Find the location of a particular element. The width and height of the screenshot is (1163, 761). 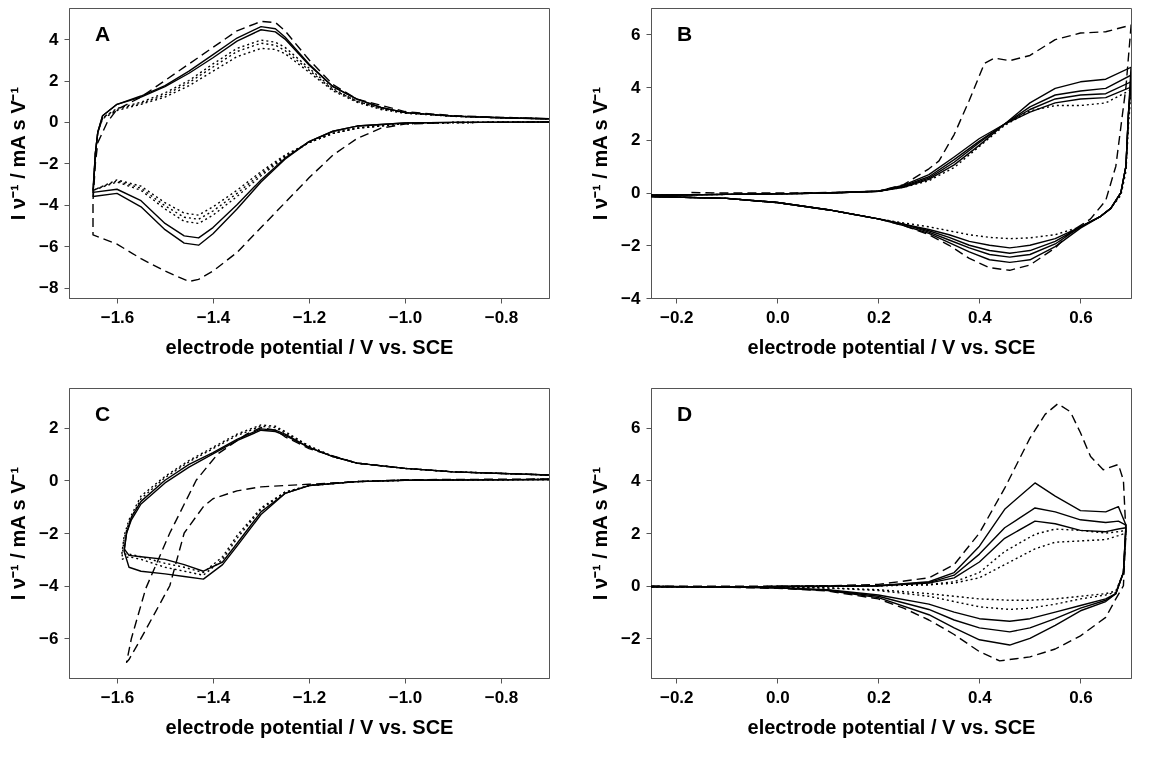

annotation: D is located at coordinates (685, 413).